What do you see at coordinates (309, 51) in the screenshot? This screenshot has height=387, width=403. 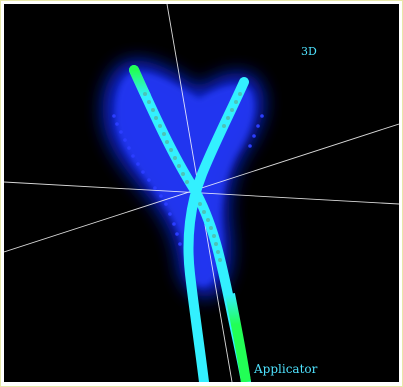 I see `view-mode-label: 3D` at bounding box center [309, 51].